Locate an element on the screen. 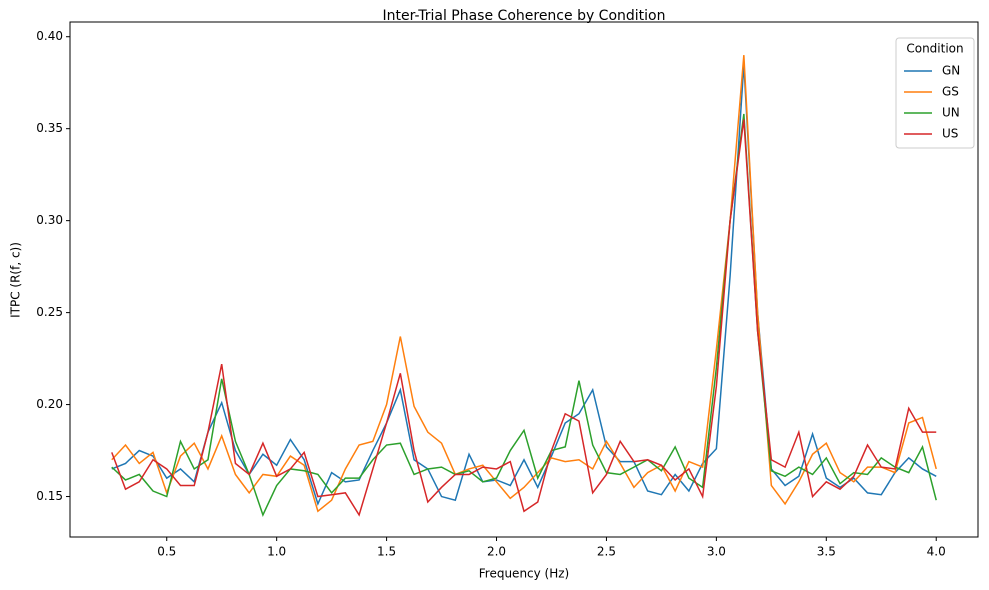 The height and width of the screenshot is (590, 989). x-tick-label: 2.5 is located at coordinates (606, 552).